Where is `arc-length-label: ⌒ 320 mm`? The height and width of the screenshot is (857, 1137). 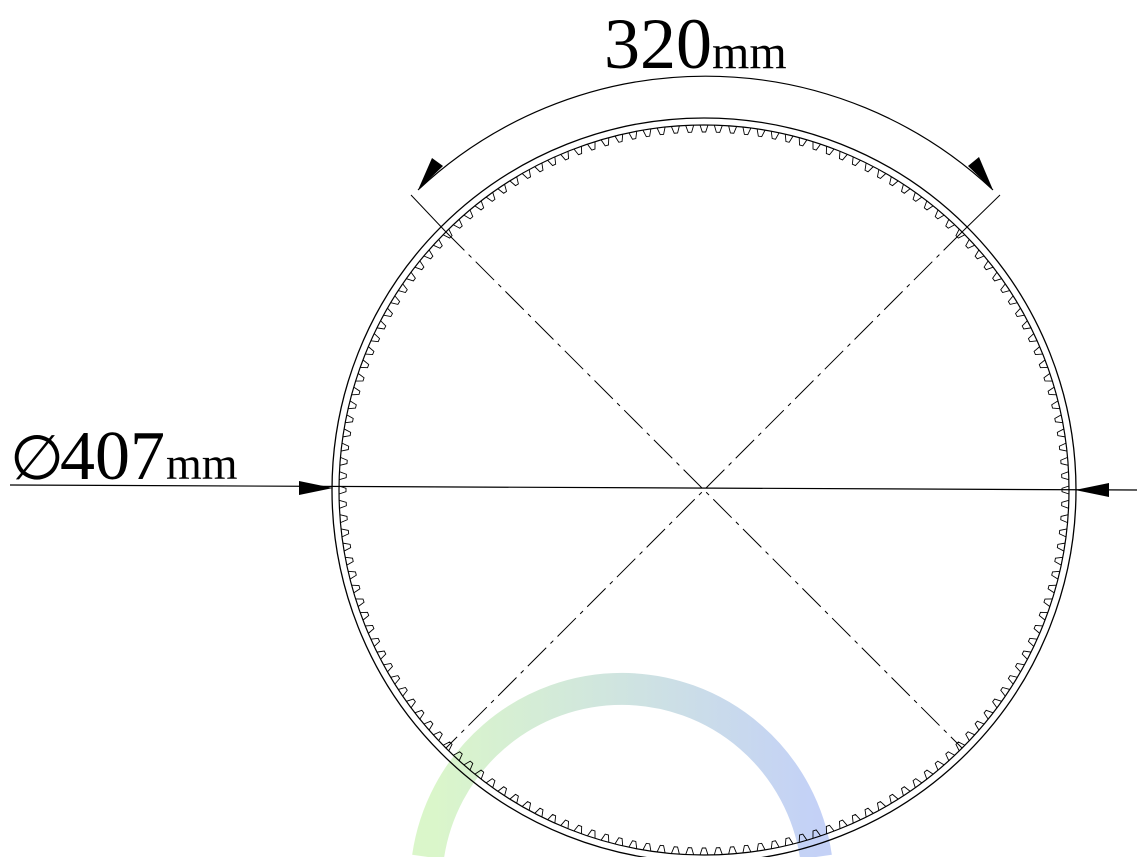 arc-length-label: ⌒ 320 mm is located at coordinates (645, 42).